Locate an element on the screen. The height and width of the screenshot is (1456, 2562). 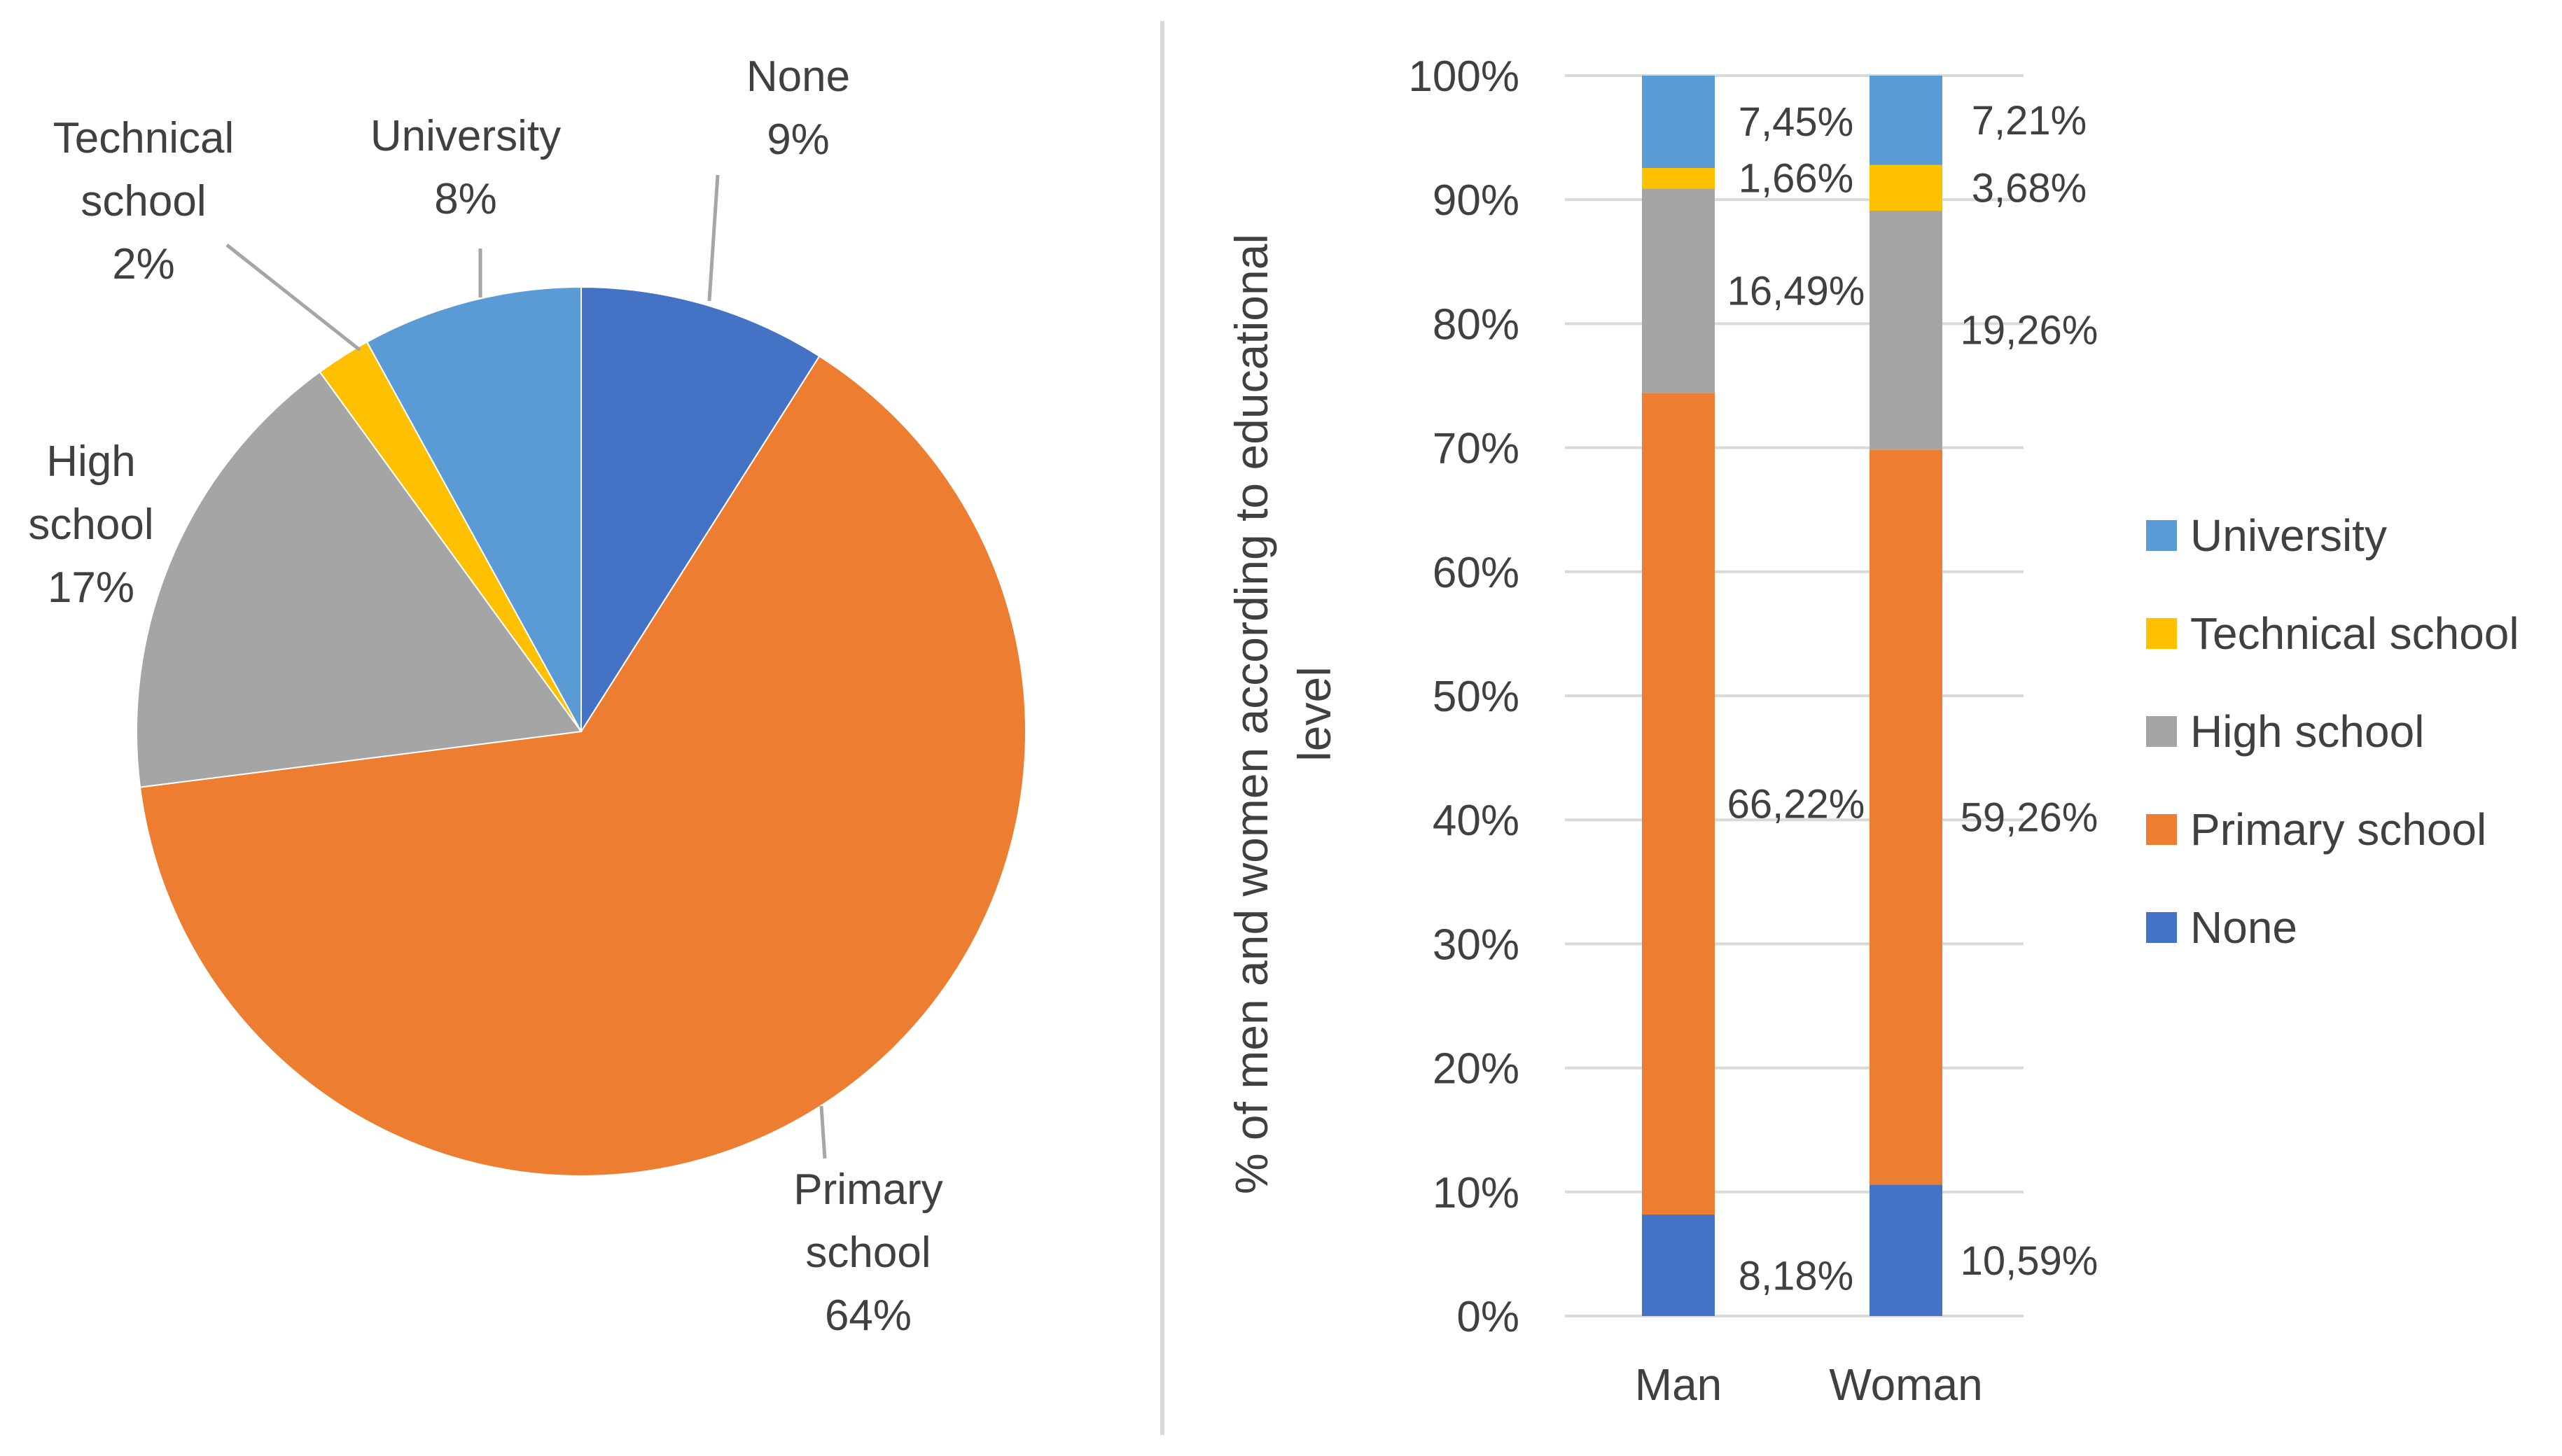
y-tick-label: 30% is located at coordinates (1476, 944).